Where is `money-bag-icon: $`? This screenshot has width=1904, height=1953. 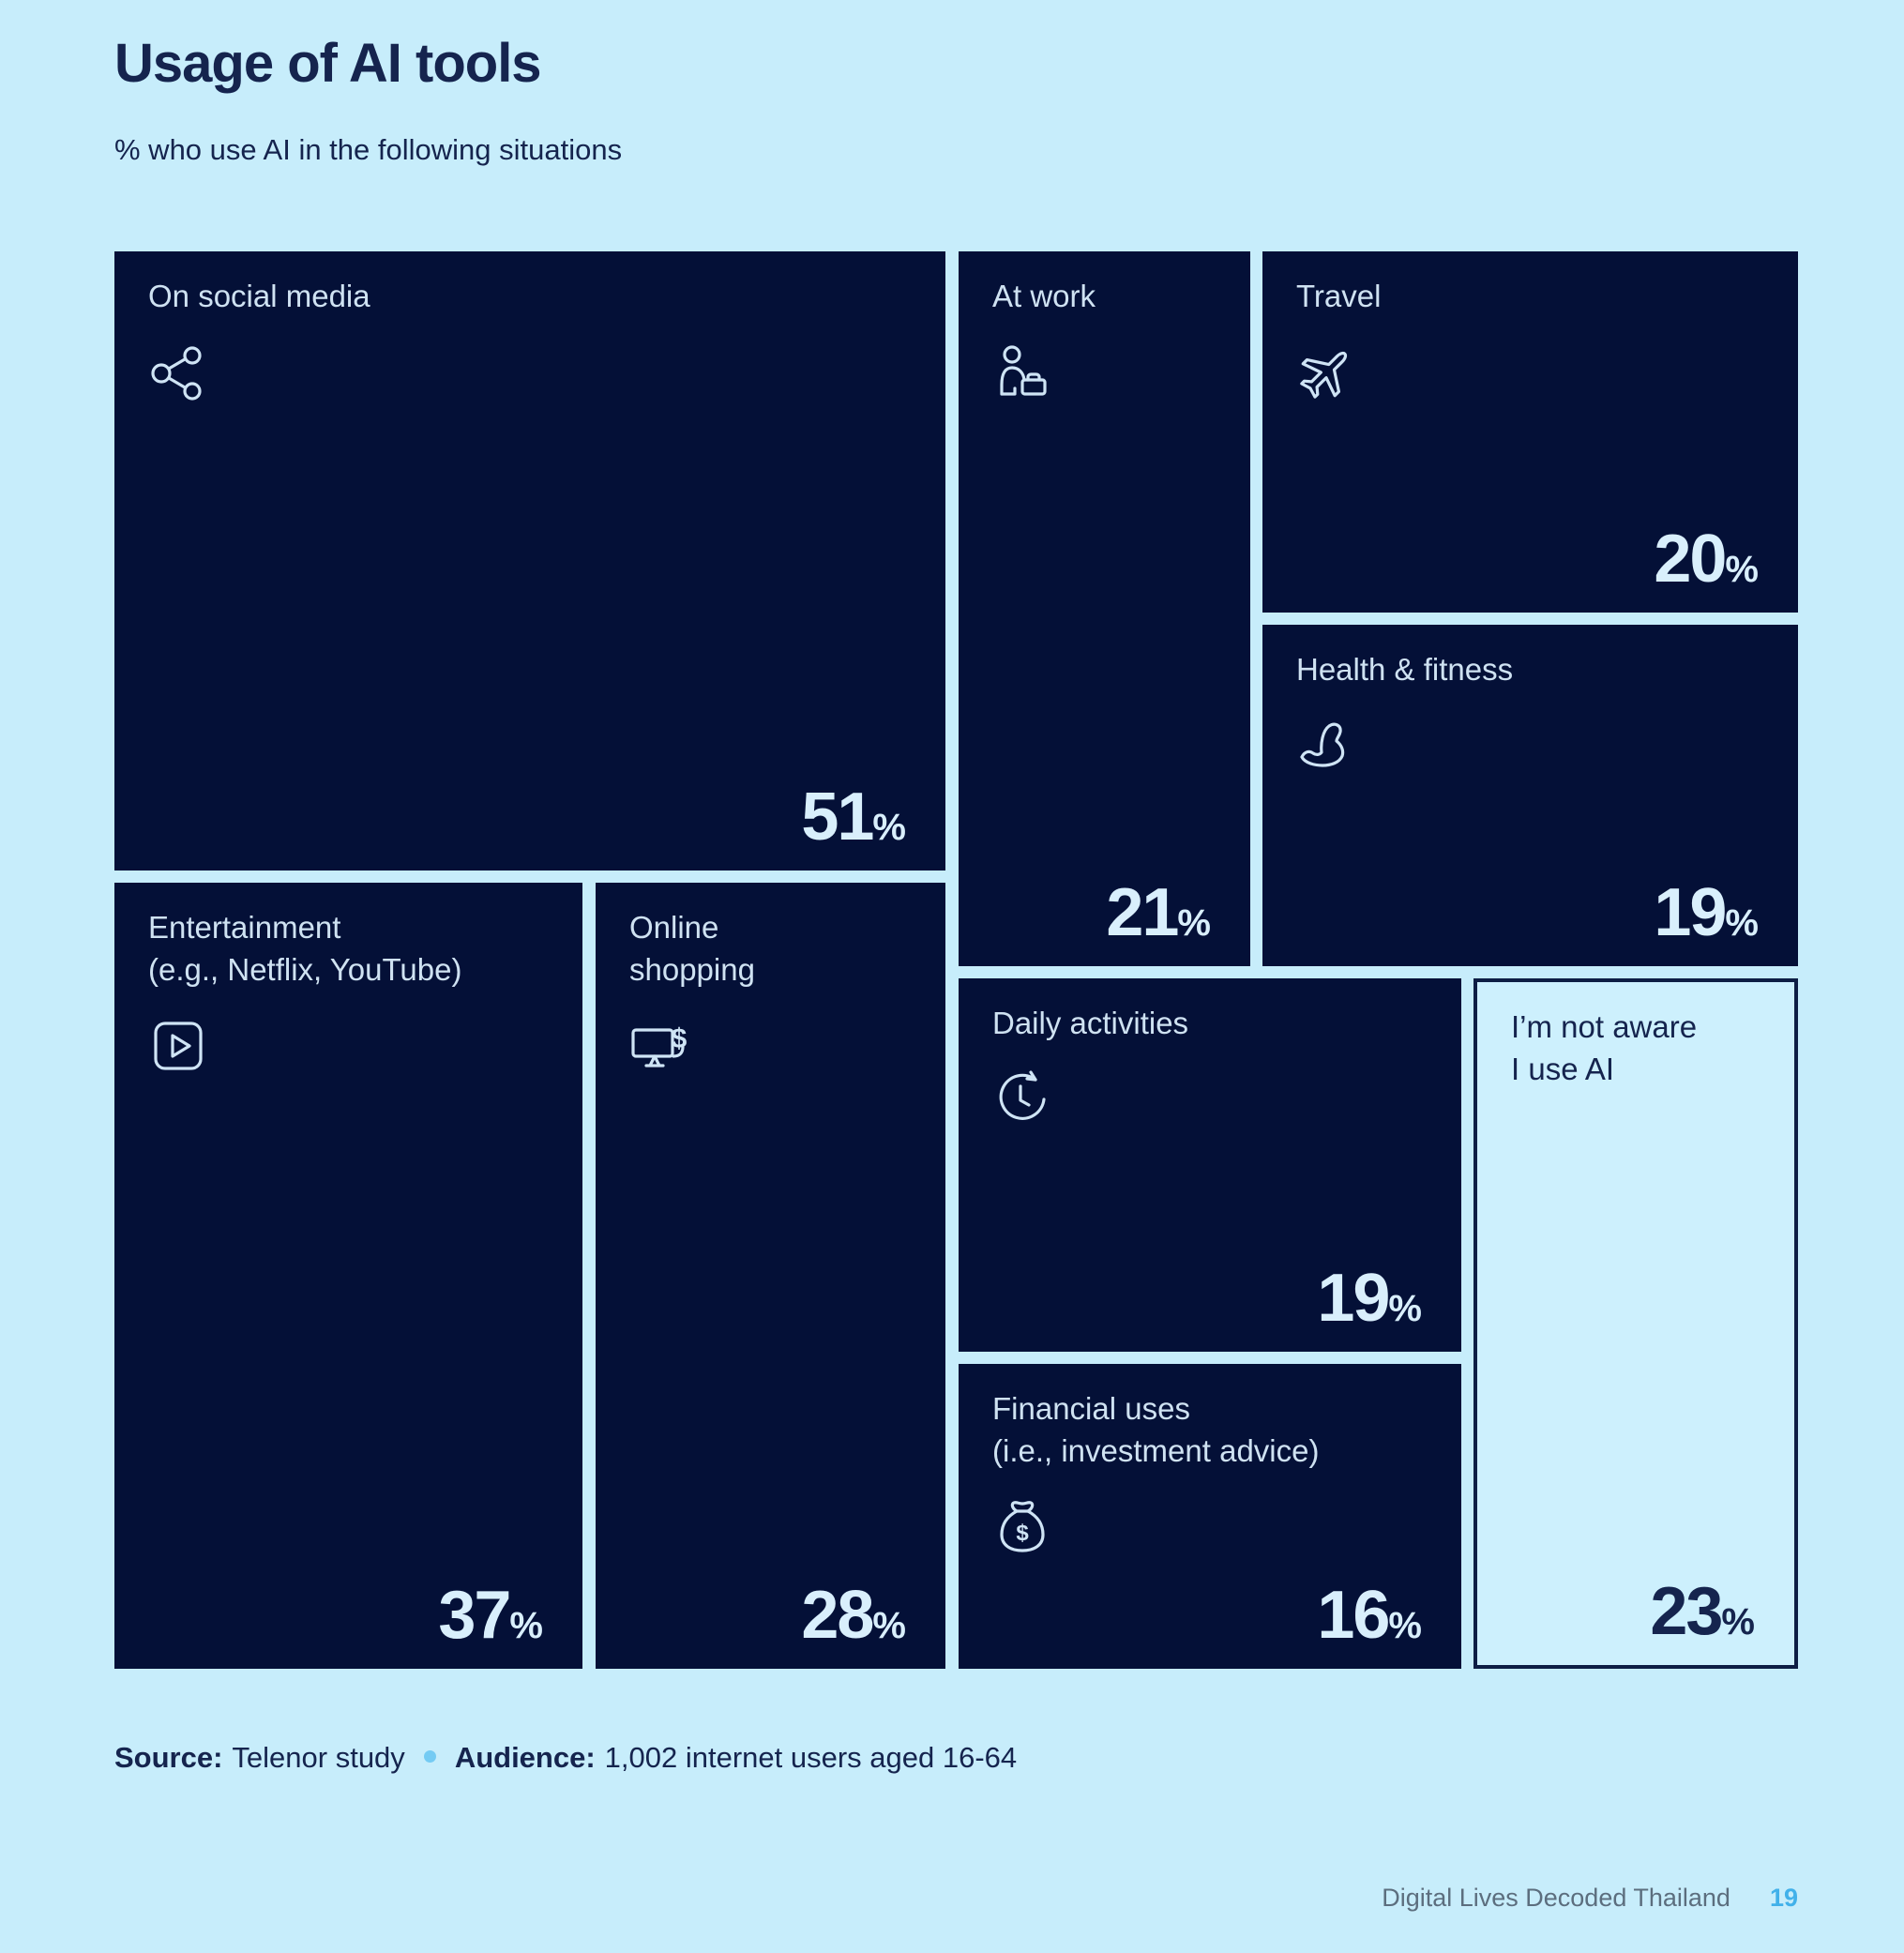 money-bag-icon: $ is located at coordinates (1022, 1527).